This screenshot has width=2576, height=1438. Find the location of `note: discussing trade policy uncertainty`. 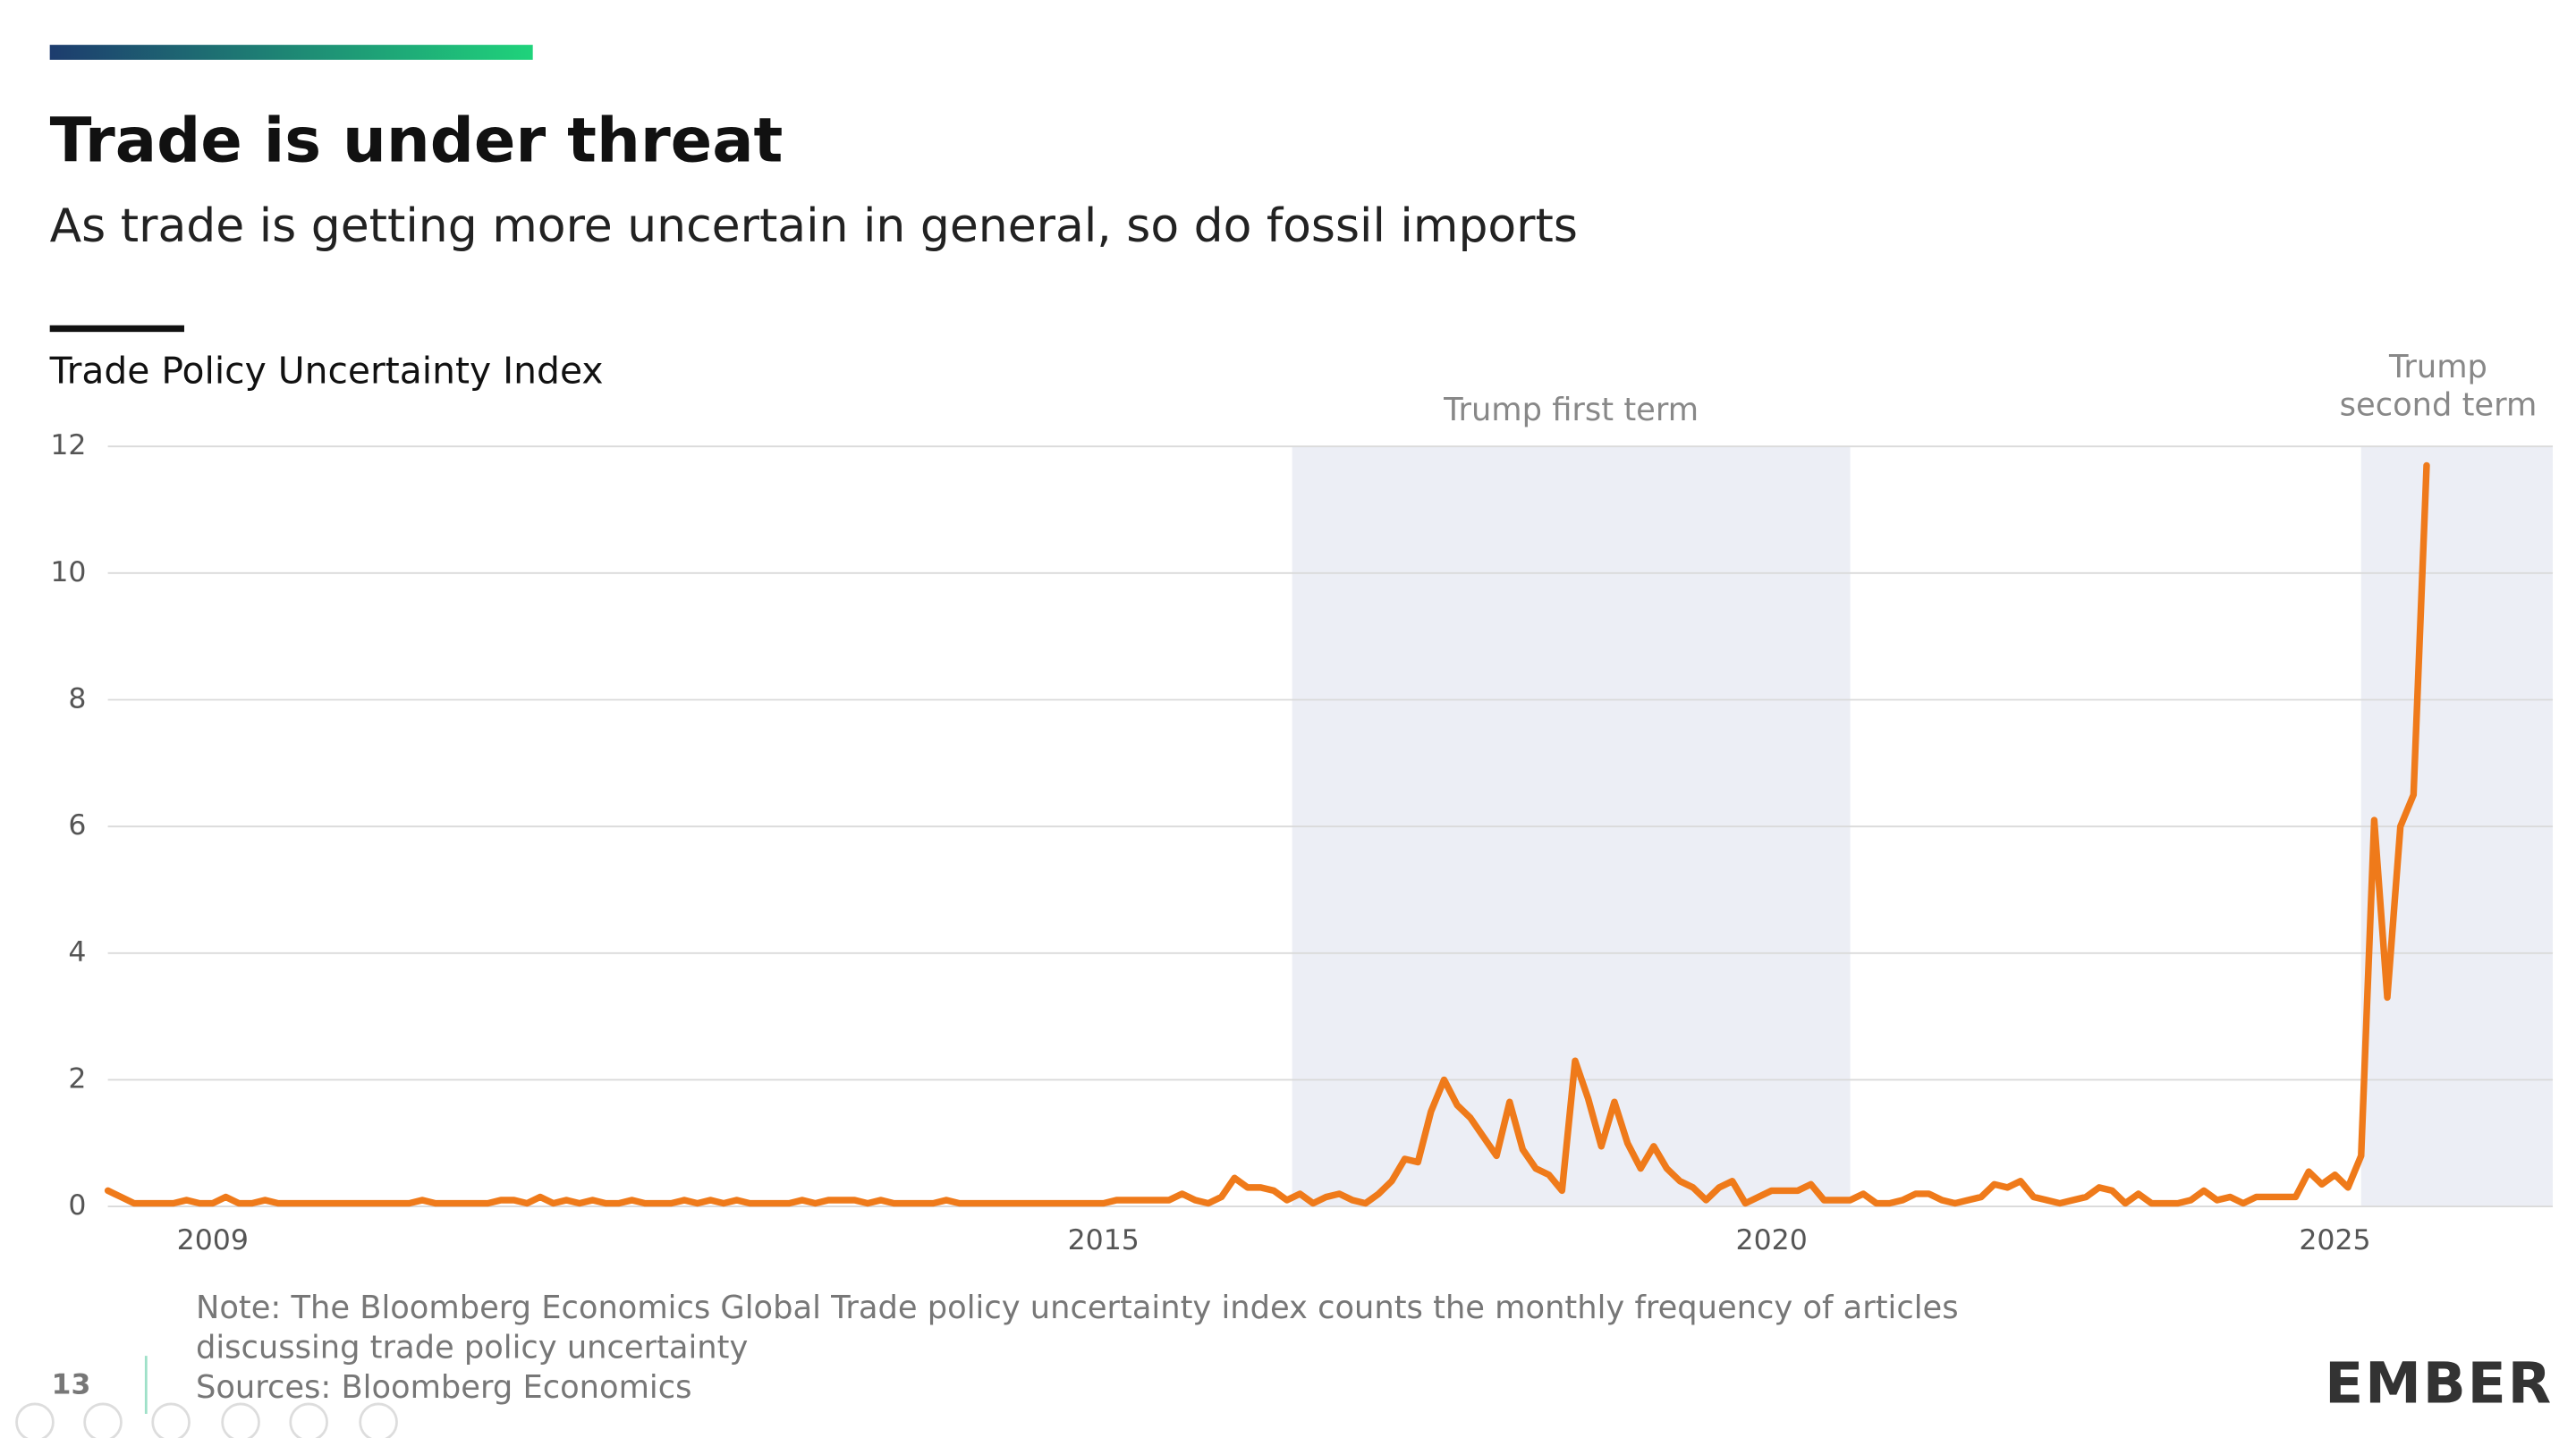

note: discussing trade policy uncertainty is located at coordinates (472, 1348).